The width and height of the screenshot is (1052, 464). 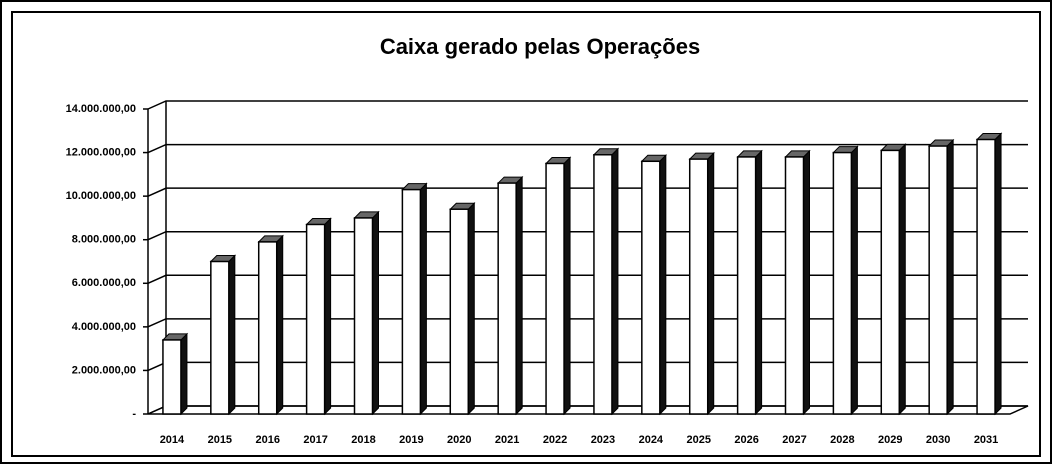 What do you see at coordinates (651, 440) in the screenshot?
I see `x-tick-label: 2024` at bounding box center [651, 440].